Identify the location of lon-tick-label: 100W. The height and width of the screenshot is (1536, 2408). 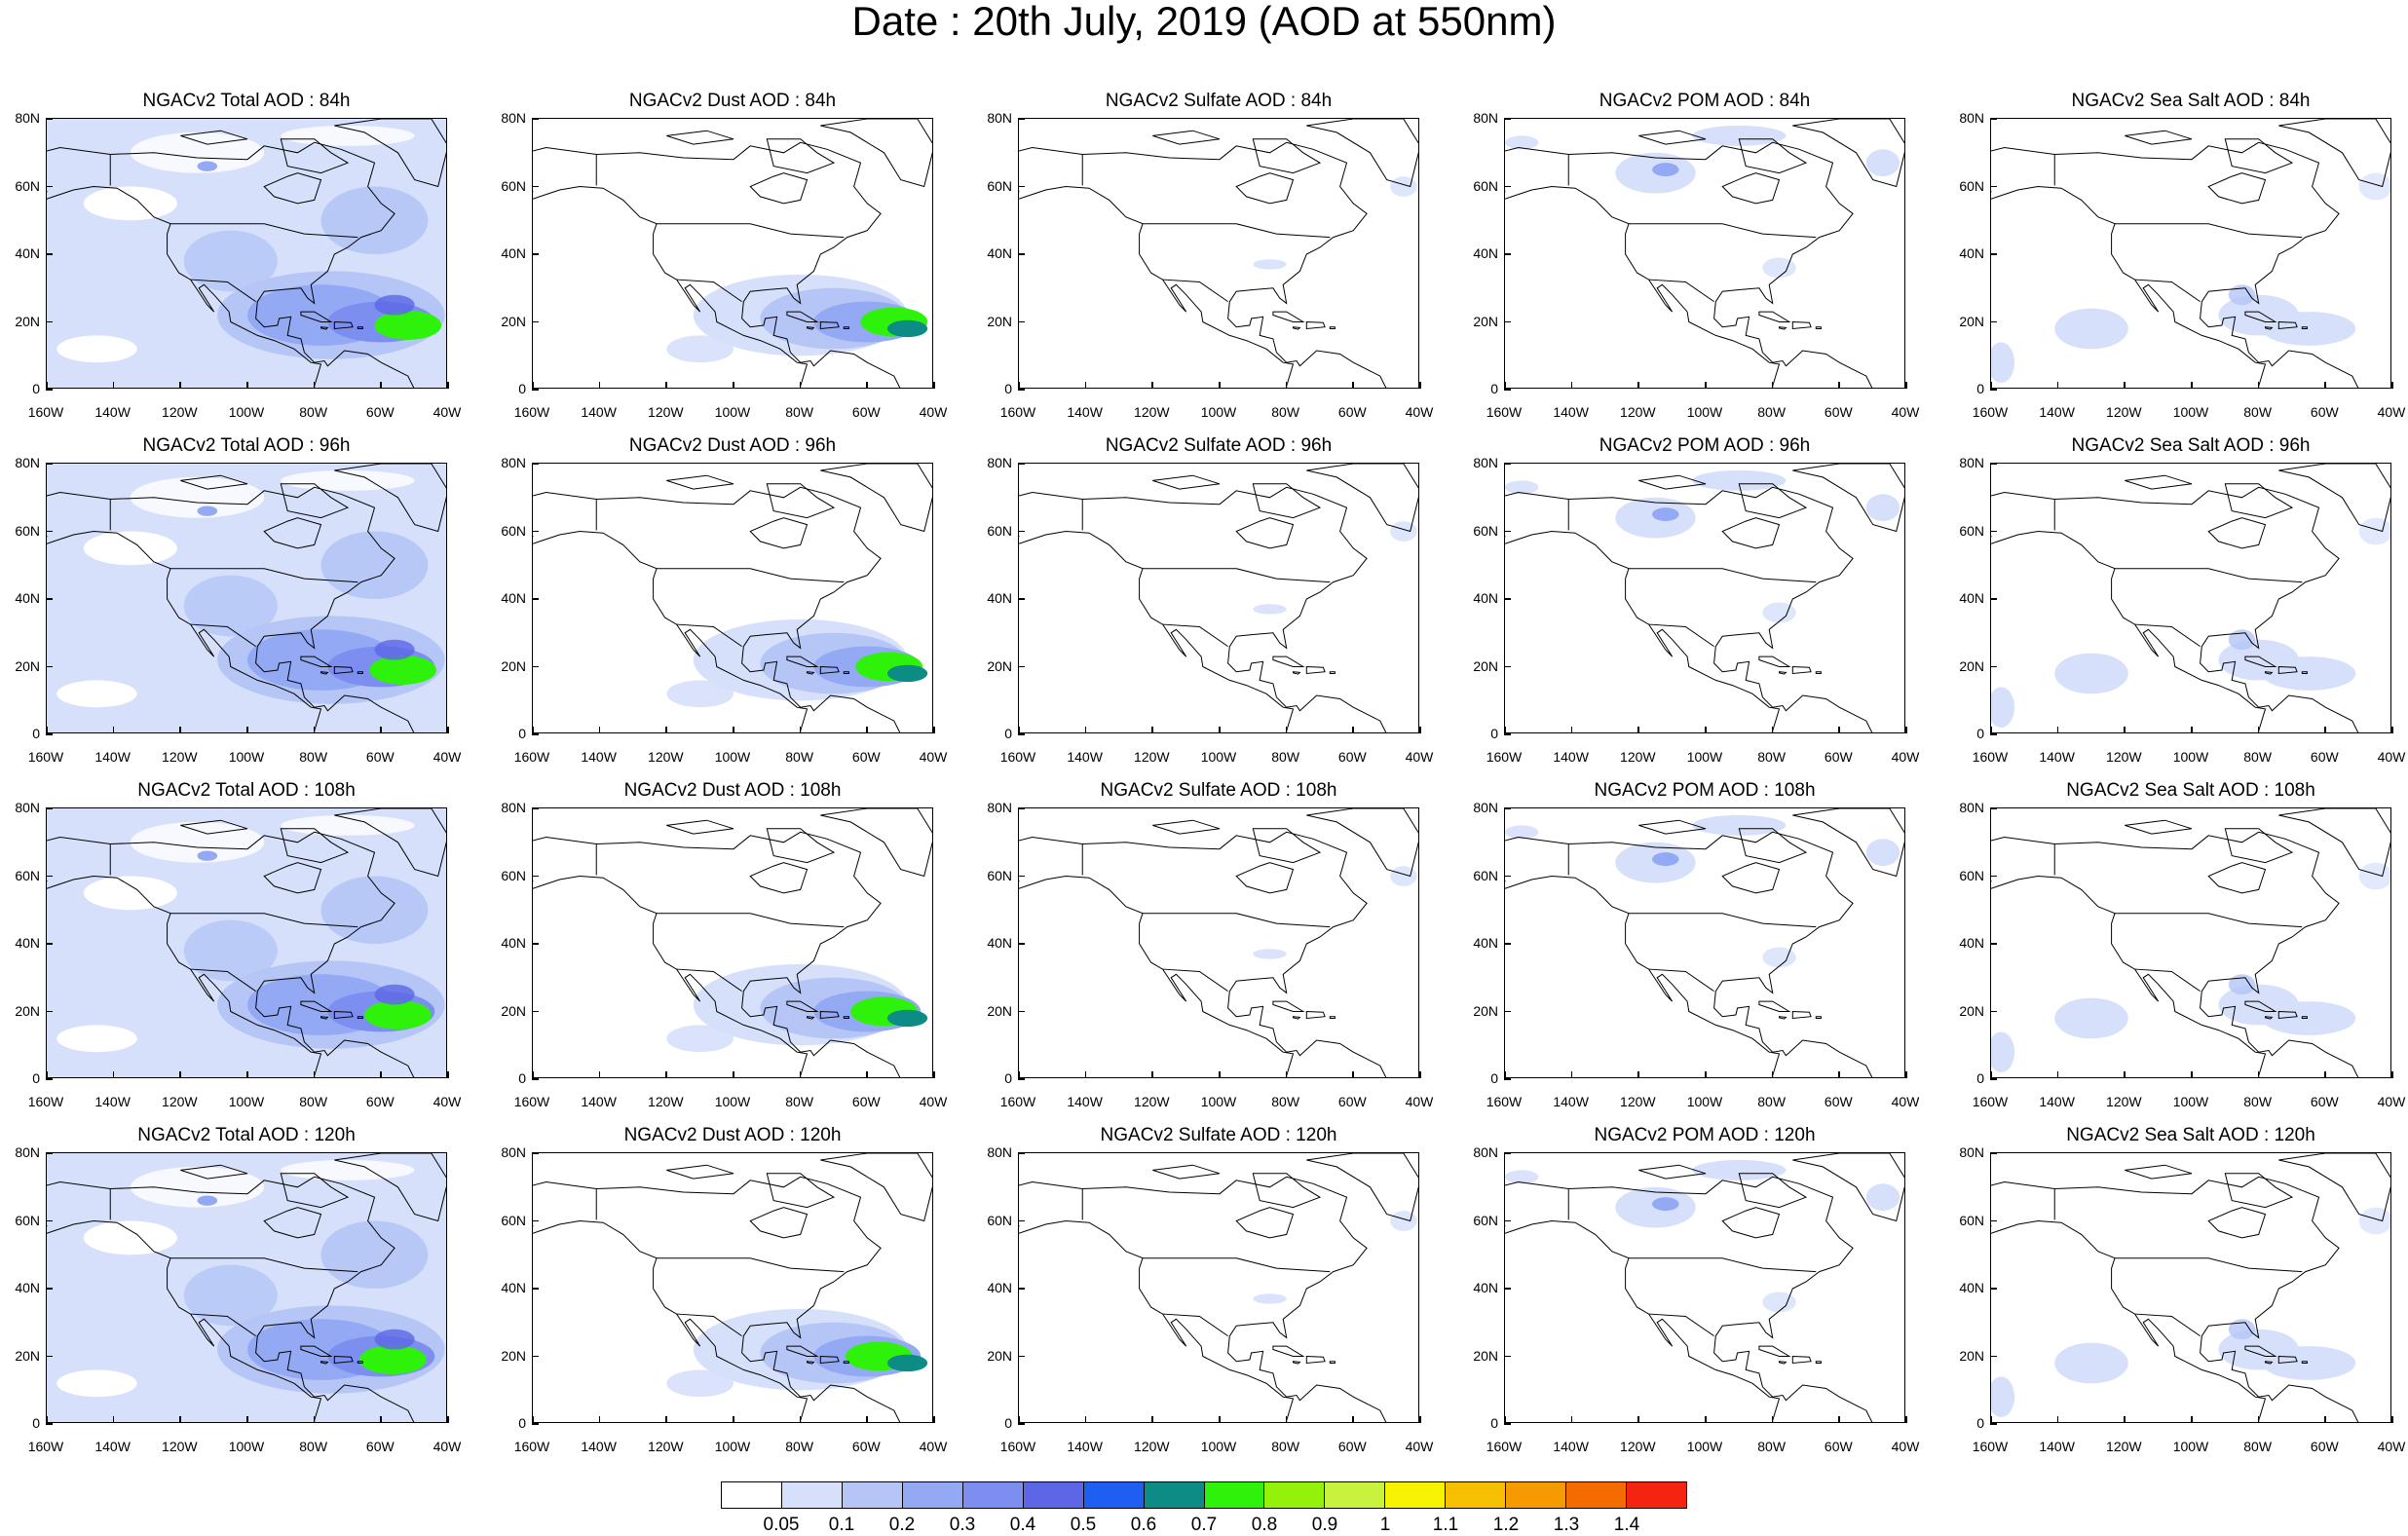
(2190, 1446).